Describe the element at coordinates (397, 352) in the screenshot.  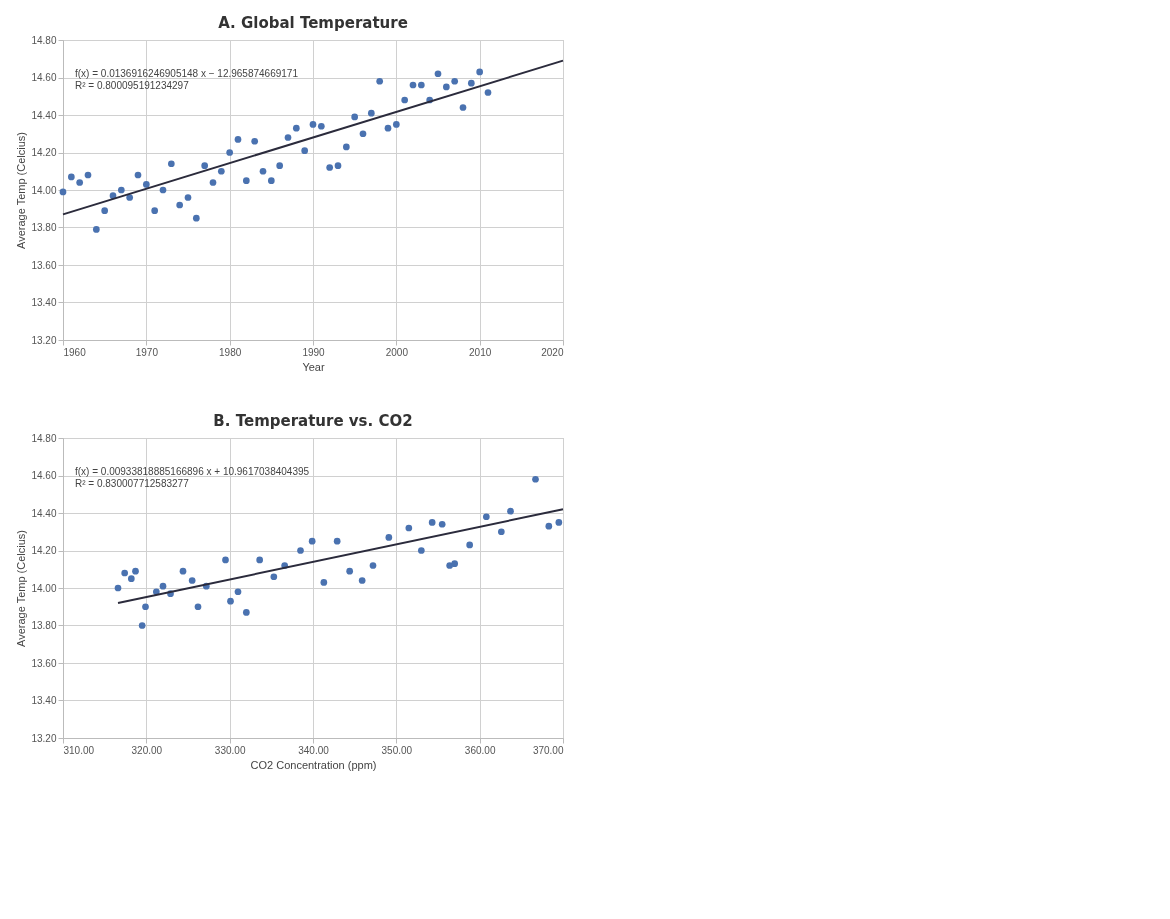
I see `x-tick-label: 2000` at that location.